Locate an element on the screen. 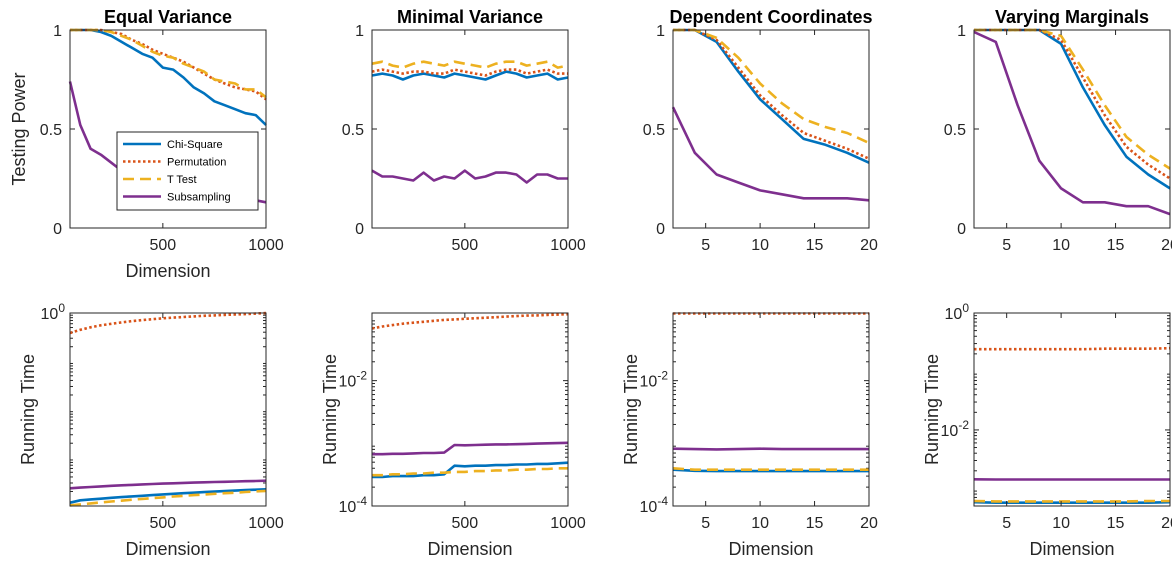 The width and height of the screenshot is (1172, 574). chart-0-1-y-tick-label: 0 is located at coordinates (359, 229).